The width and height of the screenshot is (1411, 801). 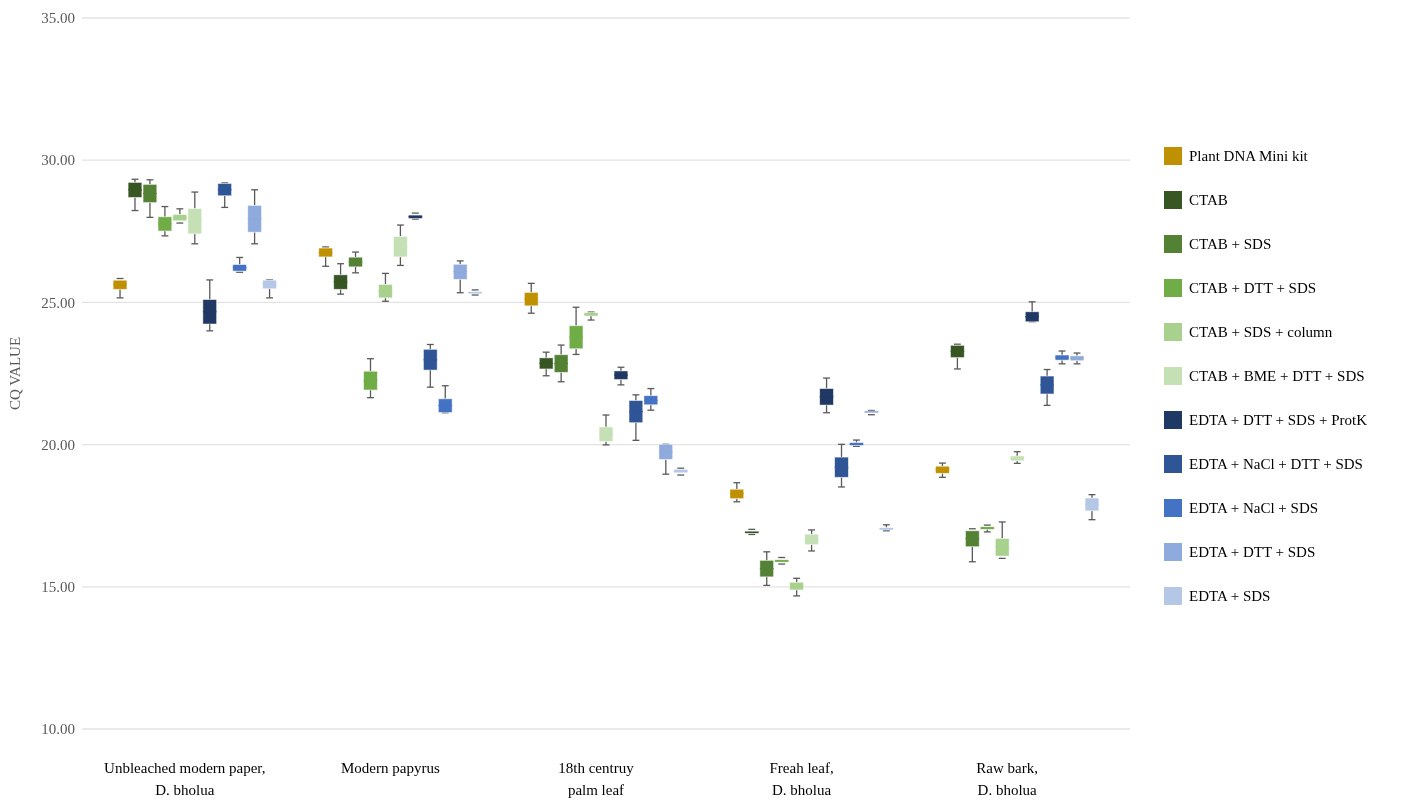 I want to click on legend-label: Plant DNA Mini kit, so click(x=1249, y=156).